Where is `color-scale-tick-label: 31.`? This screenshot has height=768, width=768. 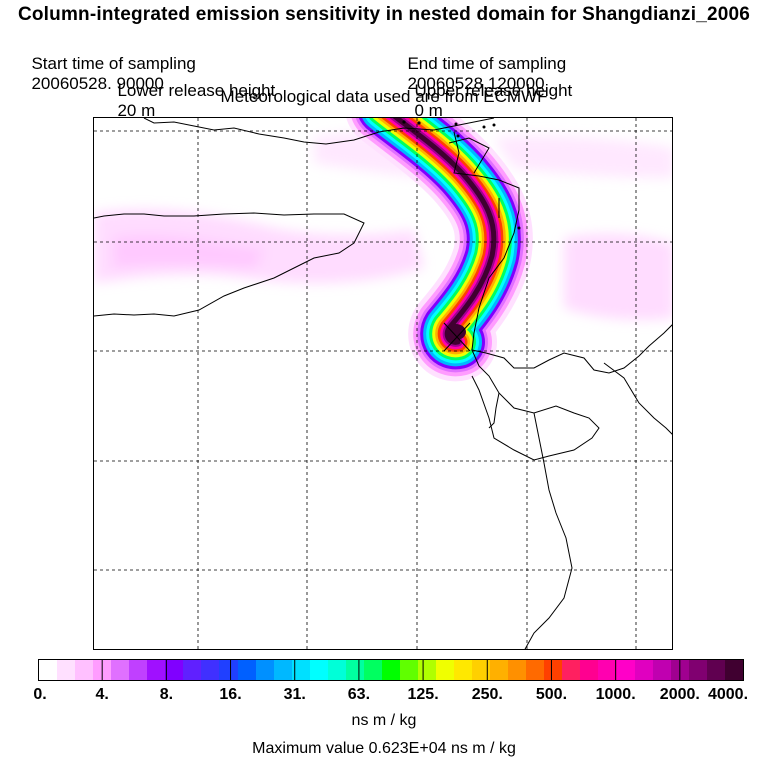
color-scale-tick-label: 31. is located at coordinates (294, 694).